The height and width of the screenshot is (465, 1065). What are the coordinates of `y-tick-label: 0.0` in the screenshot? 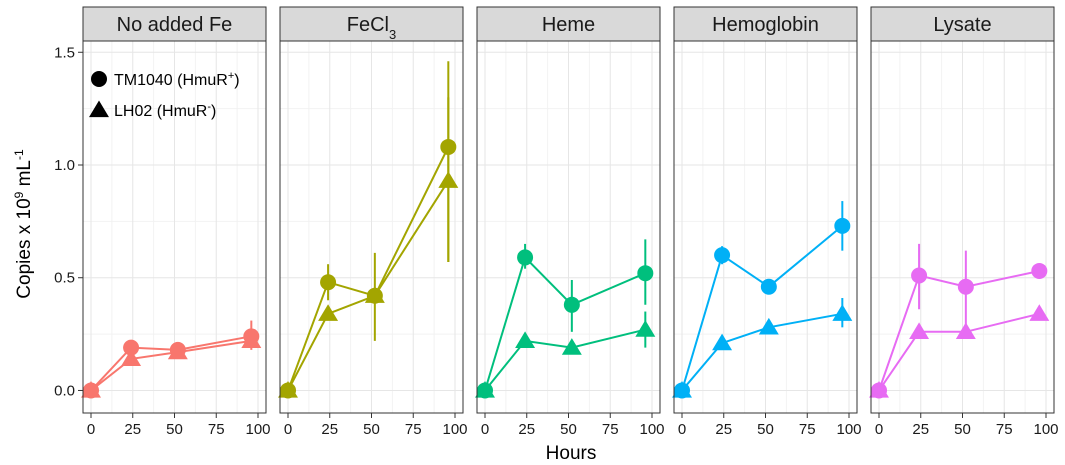 It's located at (64, 390).